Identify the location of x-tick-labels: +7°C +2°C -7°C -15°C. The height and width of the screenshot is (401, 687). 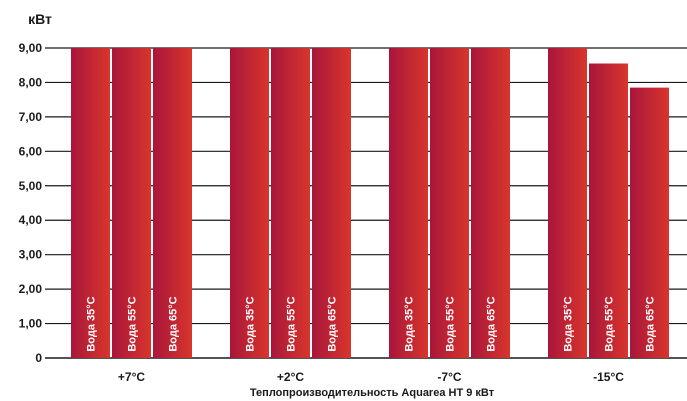
(371, 377).